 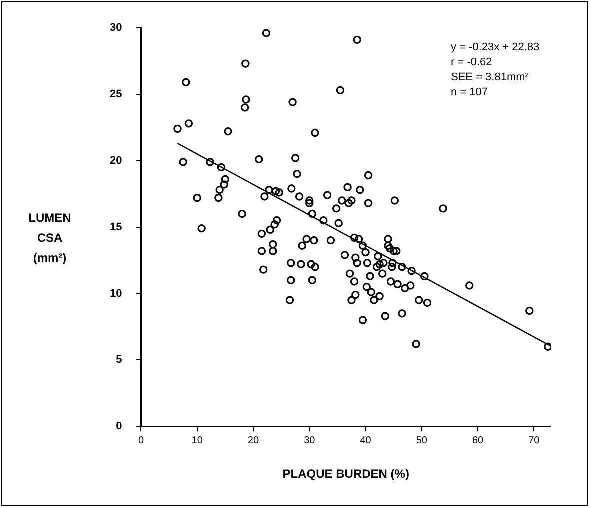 What do you see at coordinates (478, 440) in the screenshot?
I see `x-tick-label: 60` at bounding box center [478, 440].